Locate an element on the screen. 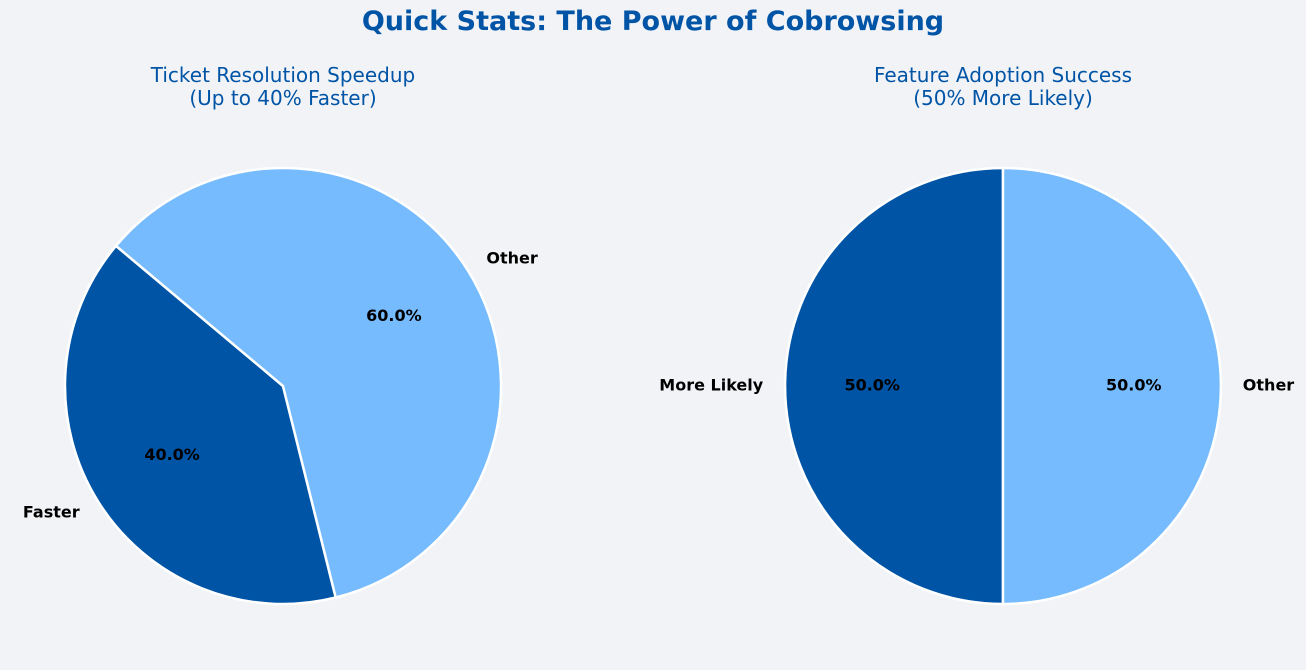 This screenshot has width=1306, height=670. figure-title: Quick Stats: The Power of Cobrowsing is located at coordinates (653, 21).